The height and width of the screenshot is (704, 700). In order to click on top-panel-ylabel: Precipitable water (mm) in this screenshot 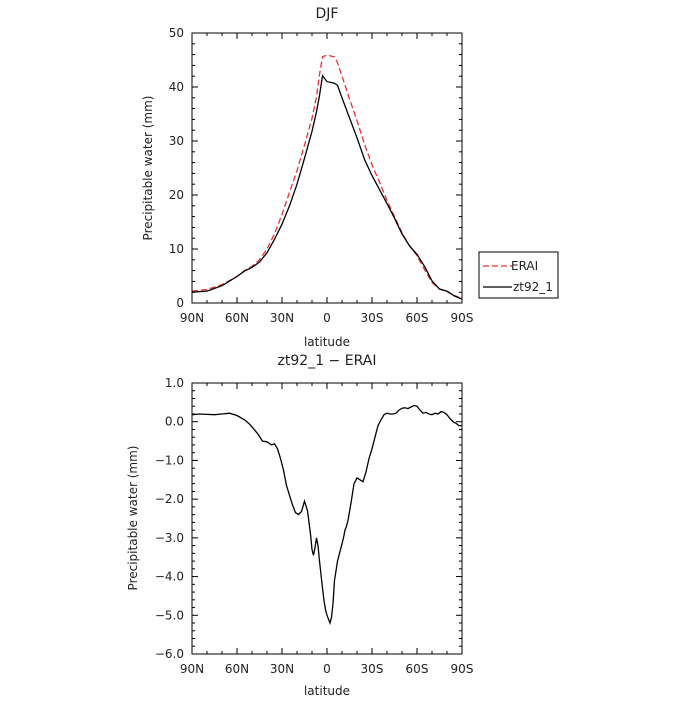, I will do `click(148, 168)`.